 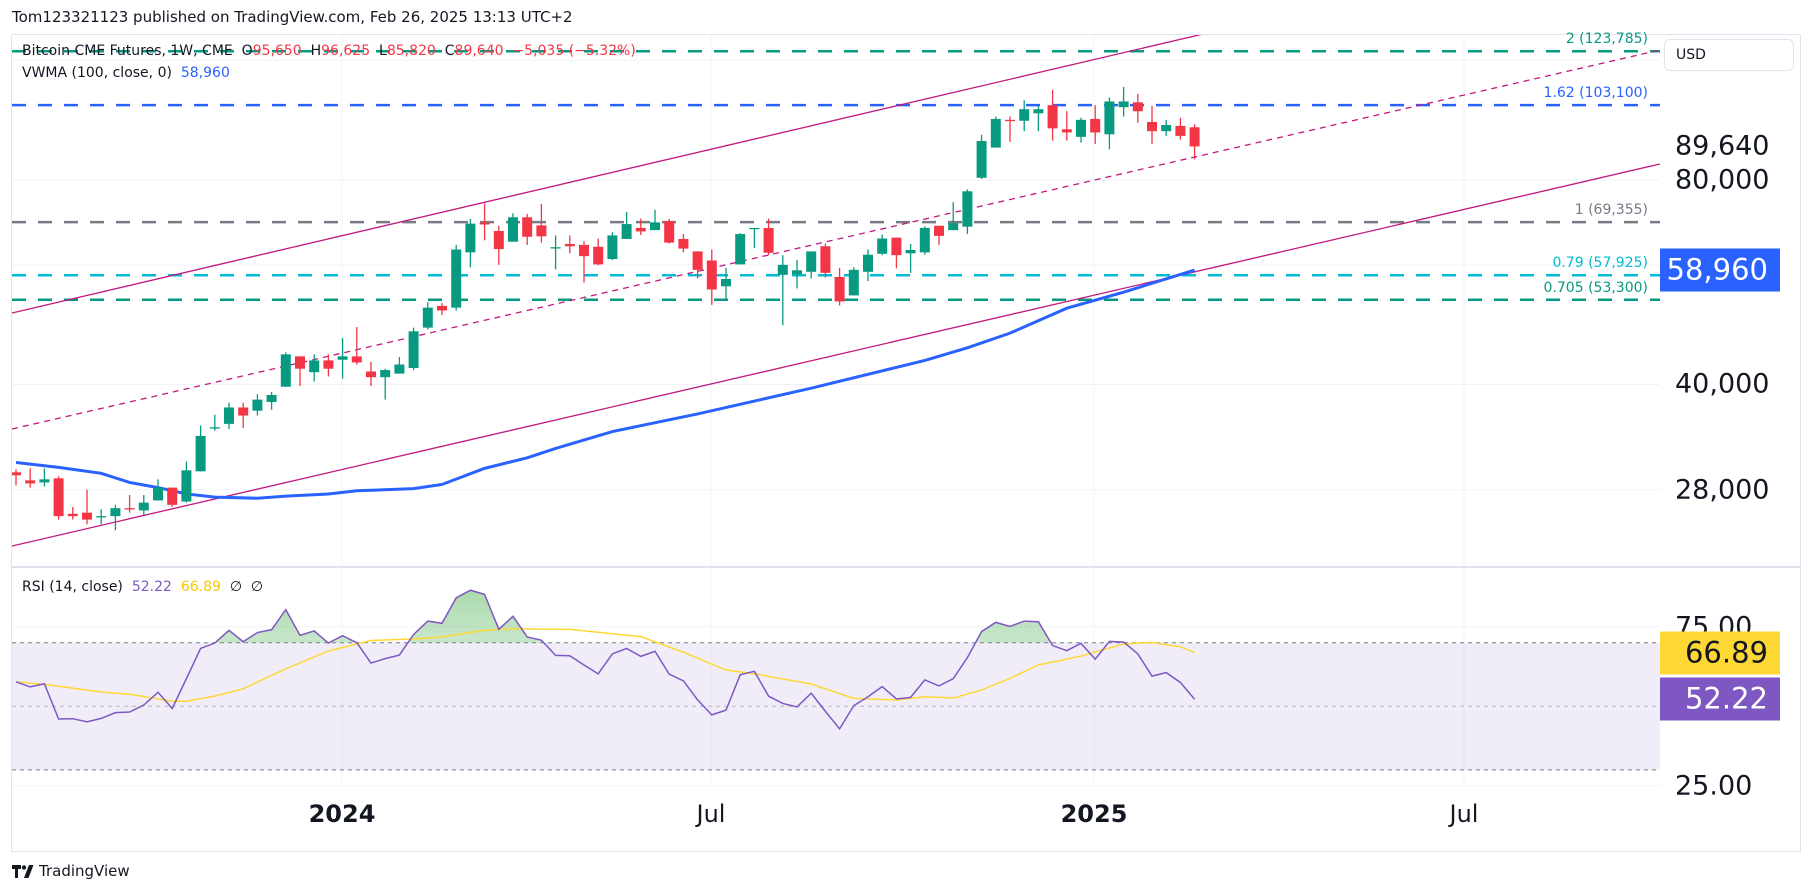 I want to click on tradingview-logo-icon, so click(x=23, y=871).